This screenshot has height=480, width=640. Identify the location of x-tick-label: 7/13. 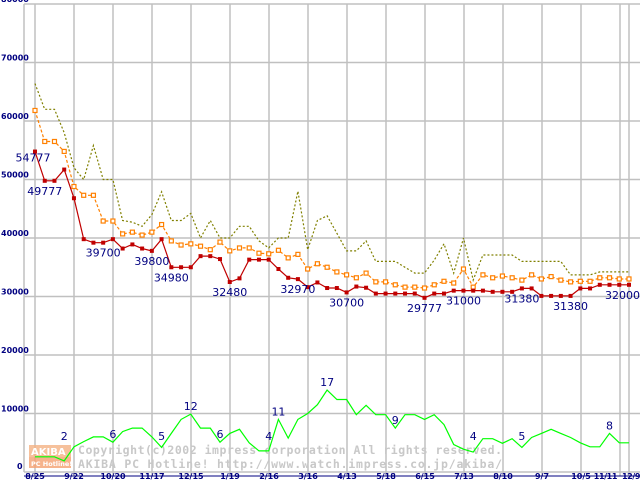
(464, 476).